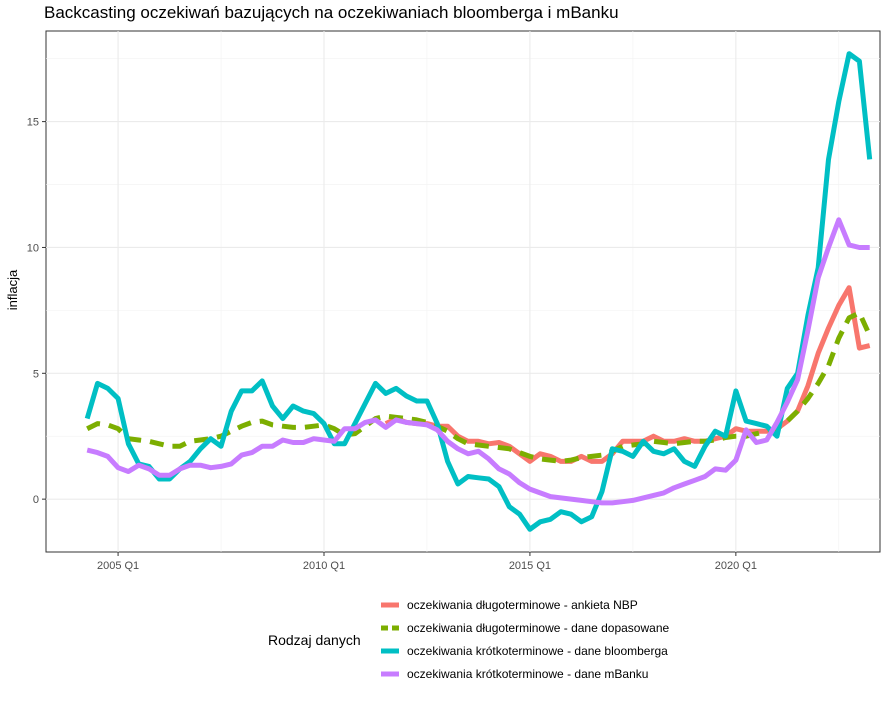 The height and width of the screenshot is (701, 889). What do you see at coordinates (36, 374) in the screenshot?
I see `y-tick-label: 5` at bounding box center [36, 374].